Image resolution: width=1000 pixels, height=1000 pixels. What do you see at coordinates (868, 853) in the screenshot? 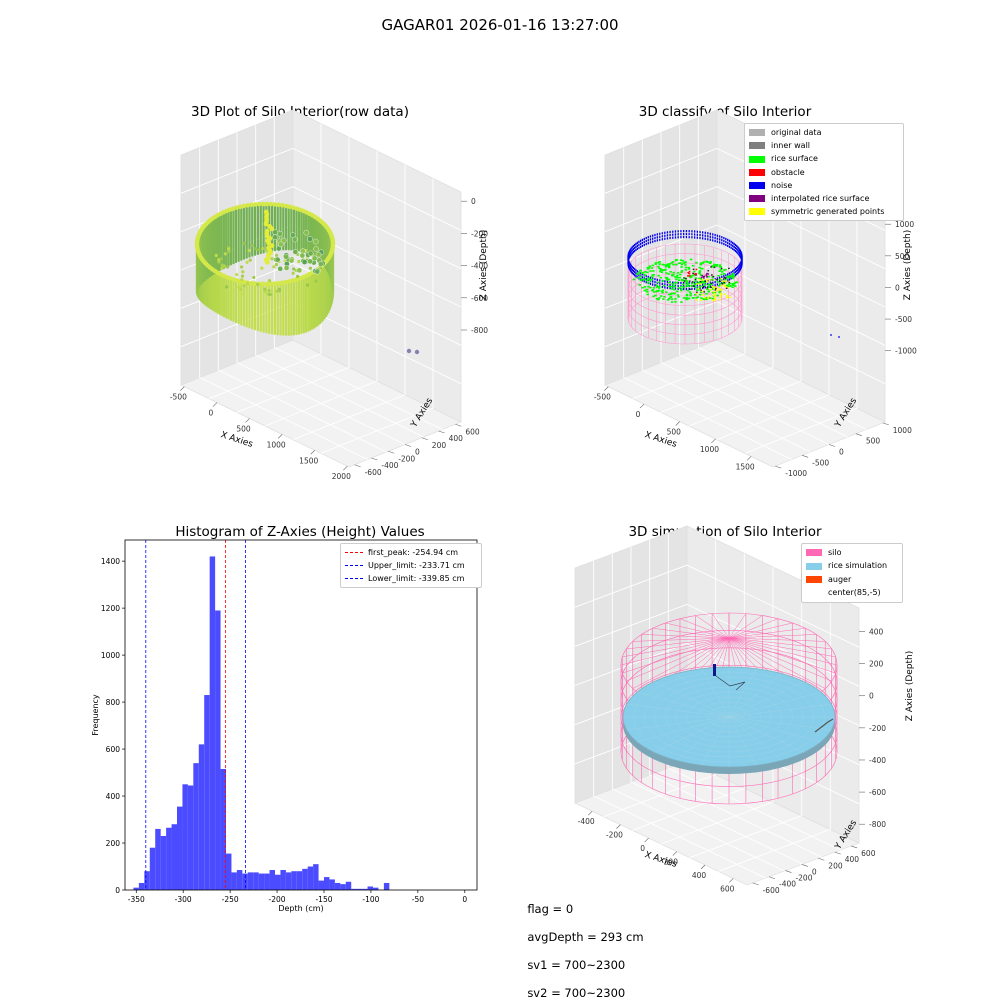
I see `tick-label: 600` at bounding box center [868, 853].